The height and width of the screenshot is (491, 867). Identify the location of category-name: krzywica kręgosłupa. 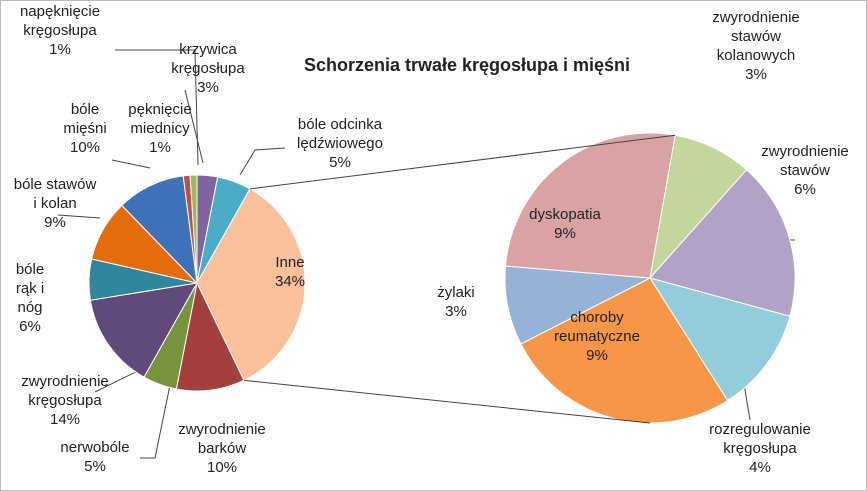
(208, 59).